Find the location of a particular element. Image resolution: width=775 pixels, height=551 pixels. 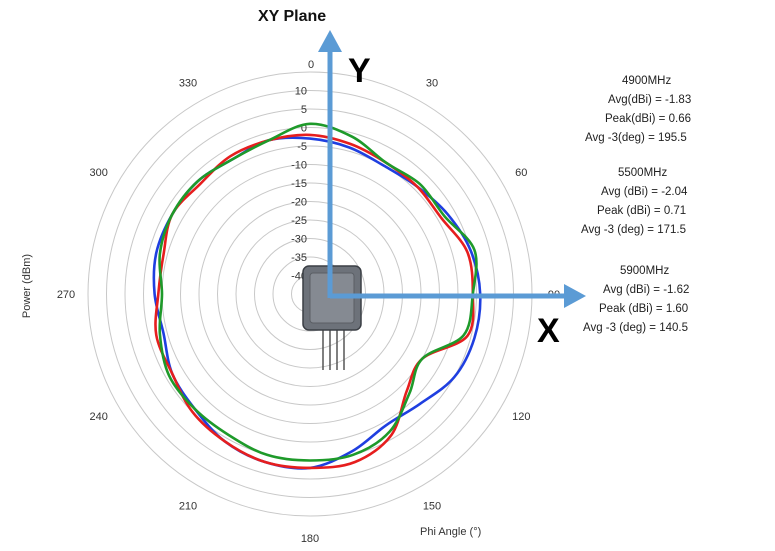

radial-tick-label: -15 is located at coordinates (299, 184).